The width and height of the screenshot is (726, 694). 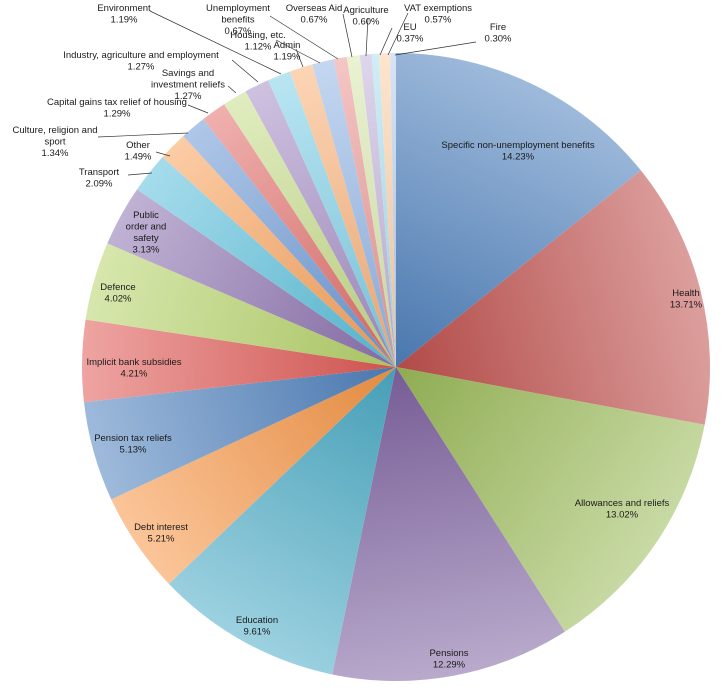 I want to click on slice-label: Savings and investment reliefs 1.27%, so click(x=188, y=85).